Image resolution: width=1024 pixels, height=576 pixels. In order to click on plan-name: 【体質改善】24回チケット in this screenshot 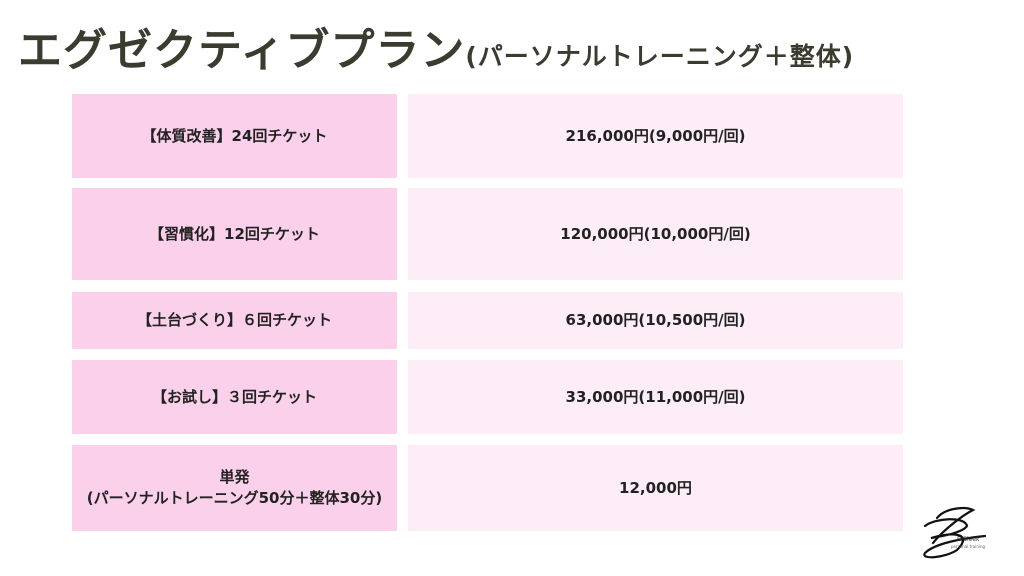, I will do `click(234, 136)`.